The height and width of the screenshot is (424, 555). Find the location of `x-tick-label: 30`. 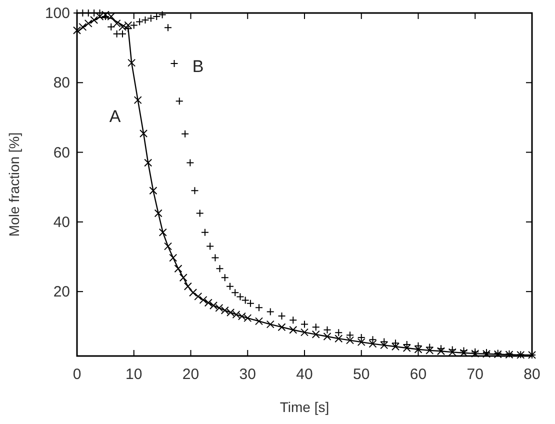

x-tick-label: 30 is located at coordinates (247, 374).